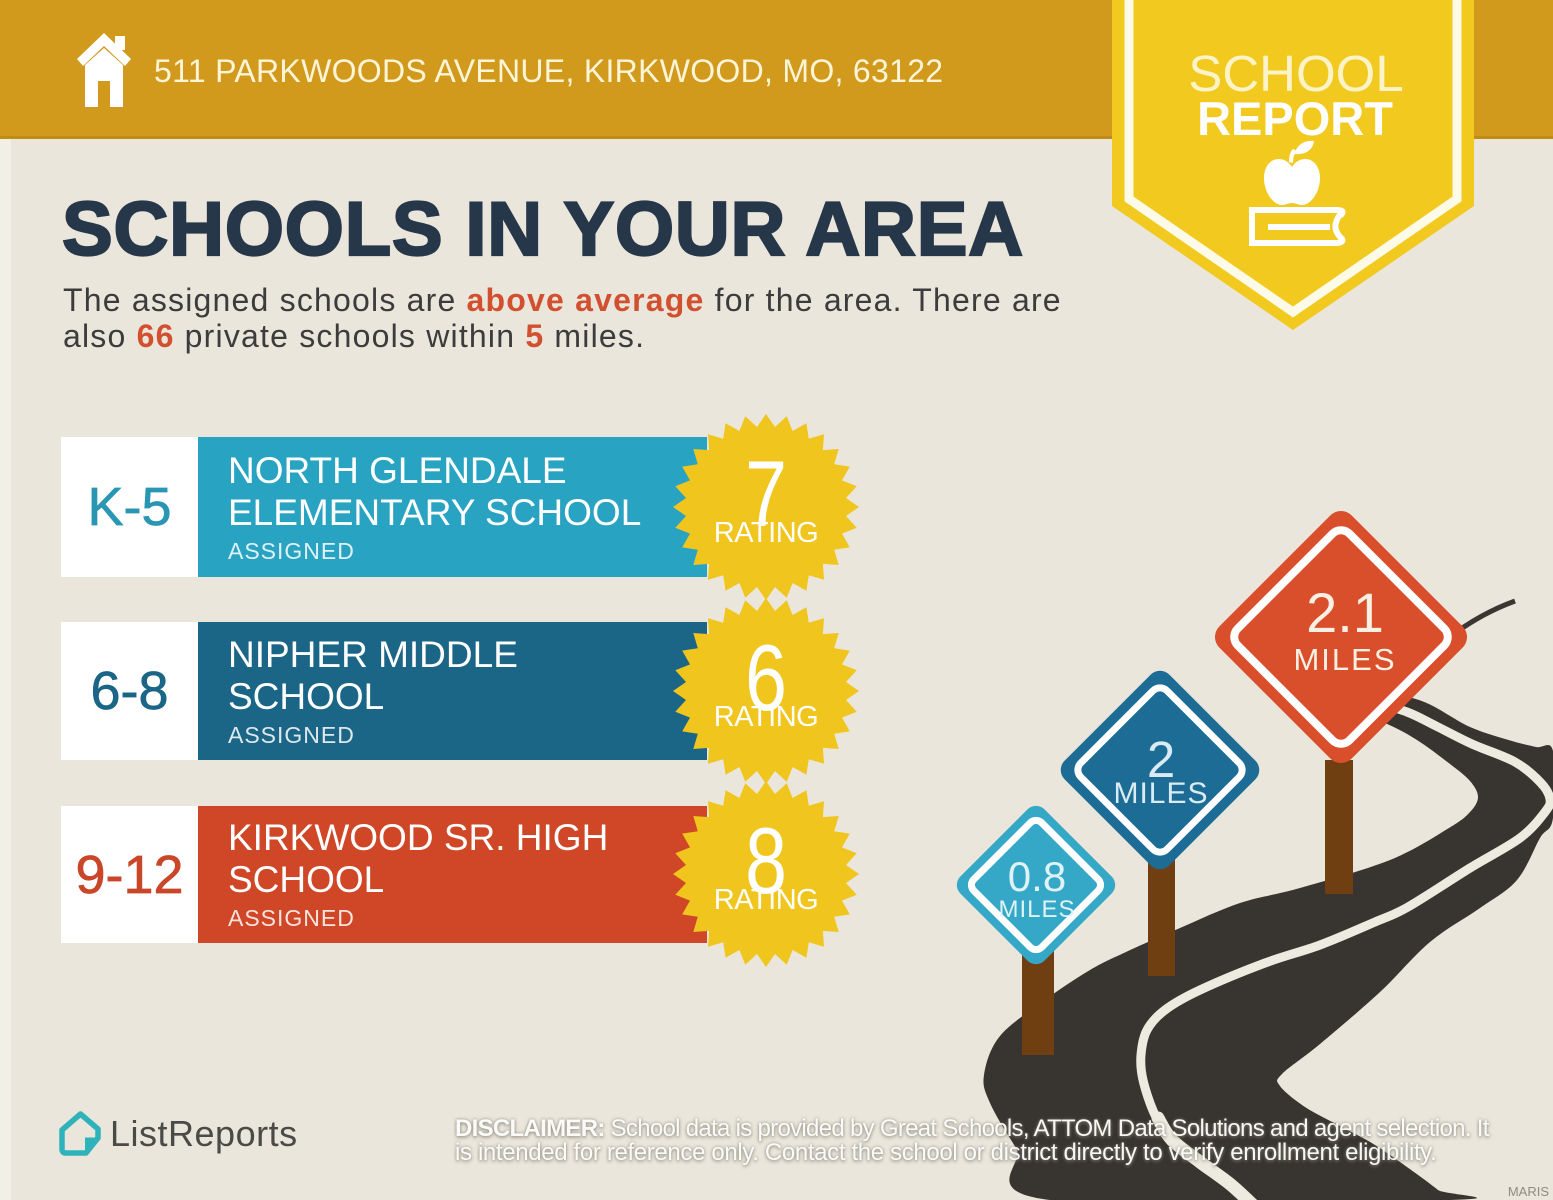 This screenshot has width=1553, height=1200. Describe the element at coordinates (1295, 118) in the screenshot. I see `svg-text: REPORT` at that location.